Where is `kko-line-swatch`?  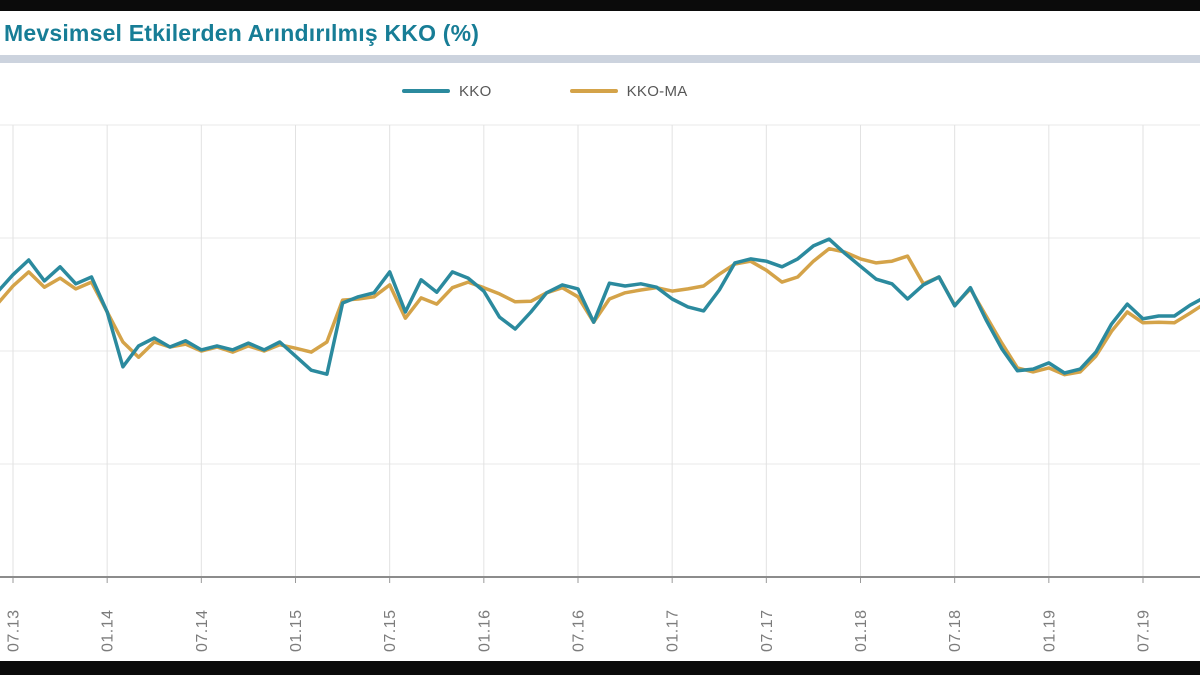
kko-line-swatch is located at coordinates (426, 91).